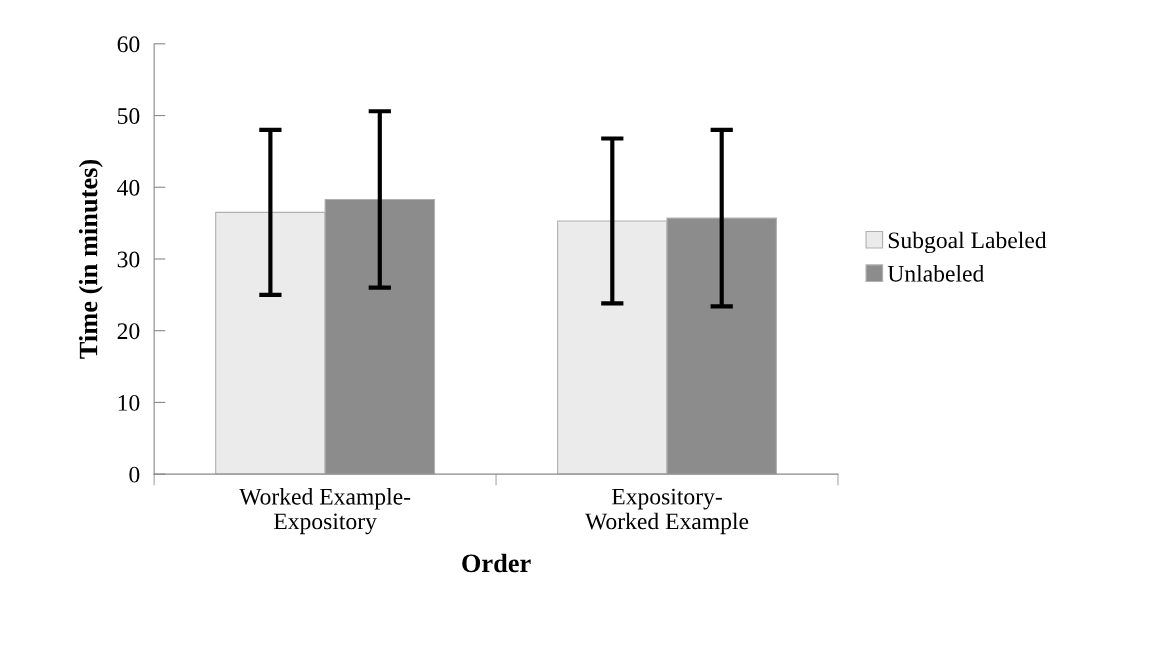 The height and width of the screenshot is (654, 1159). What do you see at coordinates (128, 259) in the screenshot?
I see `y-tick-label: 30` at bounding box center [128, 259].